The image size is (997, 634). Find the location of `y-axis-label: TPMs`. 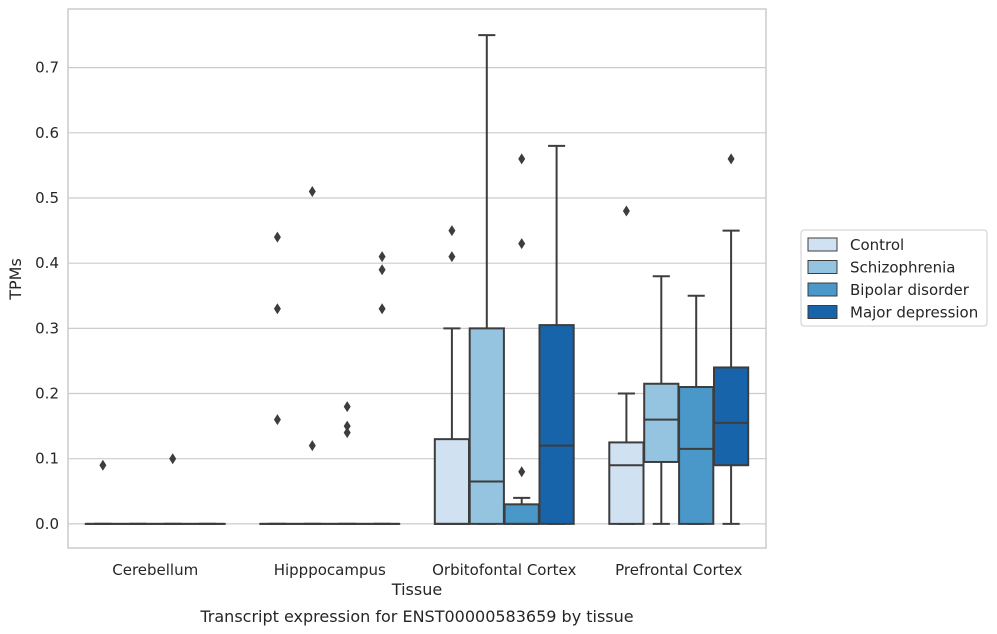

y-axis-label: TPMs is located at coordinates (15, 279).